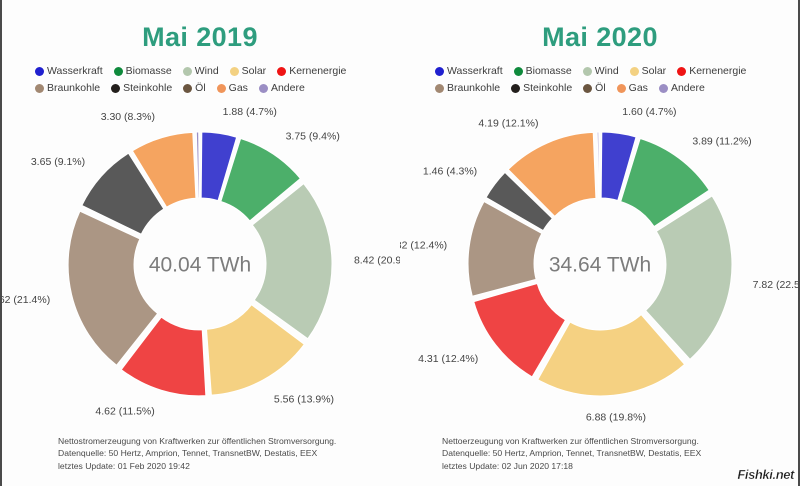 This screenshot has width=800, height=486. I want to click on legend-label: Solar, so click(254, 71).